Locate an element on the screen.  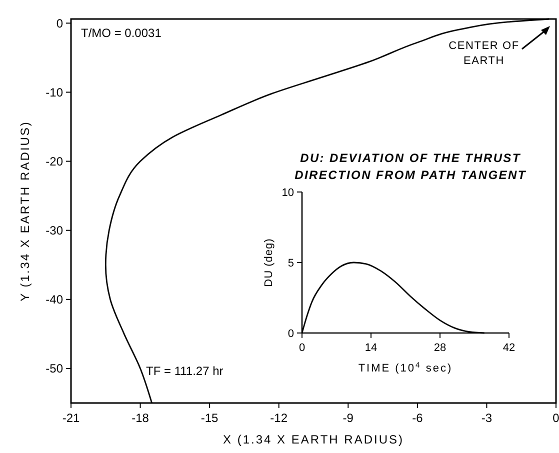
x-axis-title: TIME (10$^{4}$ sec) is located at coordinates (405, 367).